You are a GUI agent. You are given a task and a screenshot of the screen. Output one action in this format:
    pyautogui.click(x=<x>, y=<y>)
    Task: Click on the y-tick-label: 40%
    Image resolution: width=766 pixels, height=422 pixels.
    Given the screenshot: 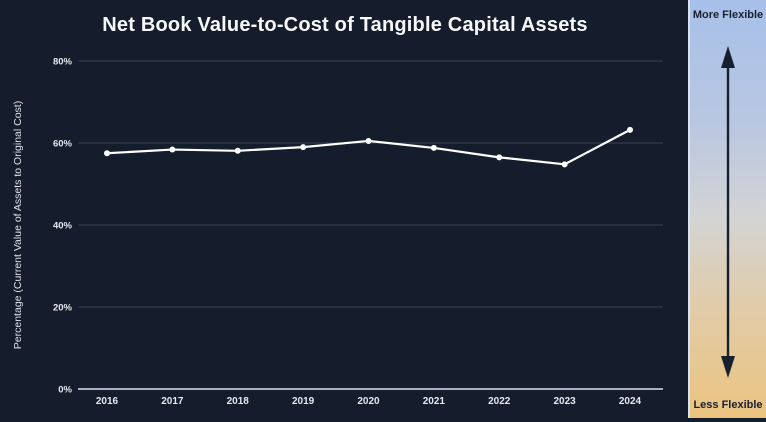 What is the action you would take?
    pyautogui.click(x=63, y=226)
    